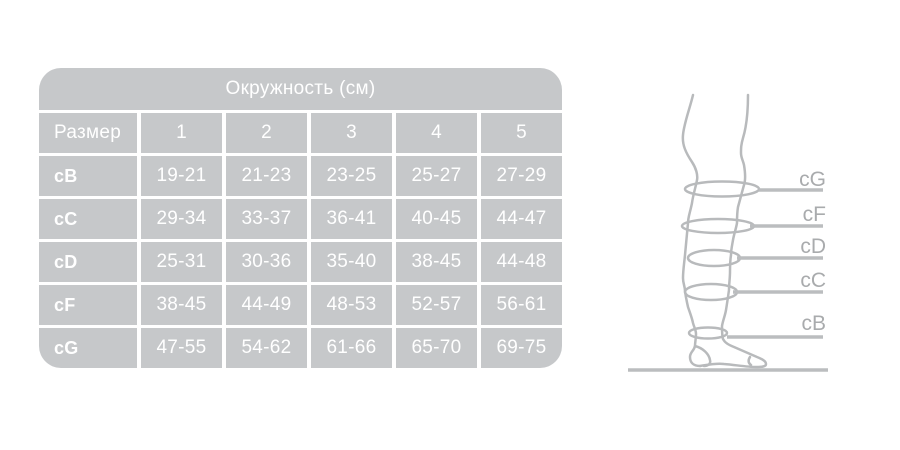  I want to click on value-cell: 44-48, so click(521, 262).